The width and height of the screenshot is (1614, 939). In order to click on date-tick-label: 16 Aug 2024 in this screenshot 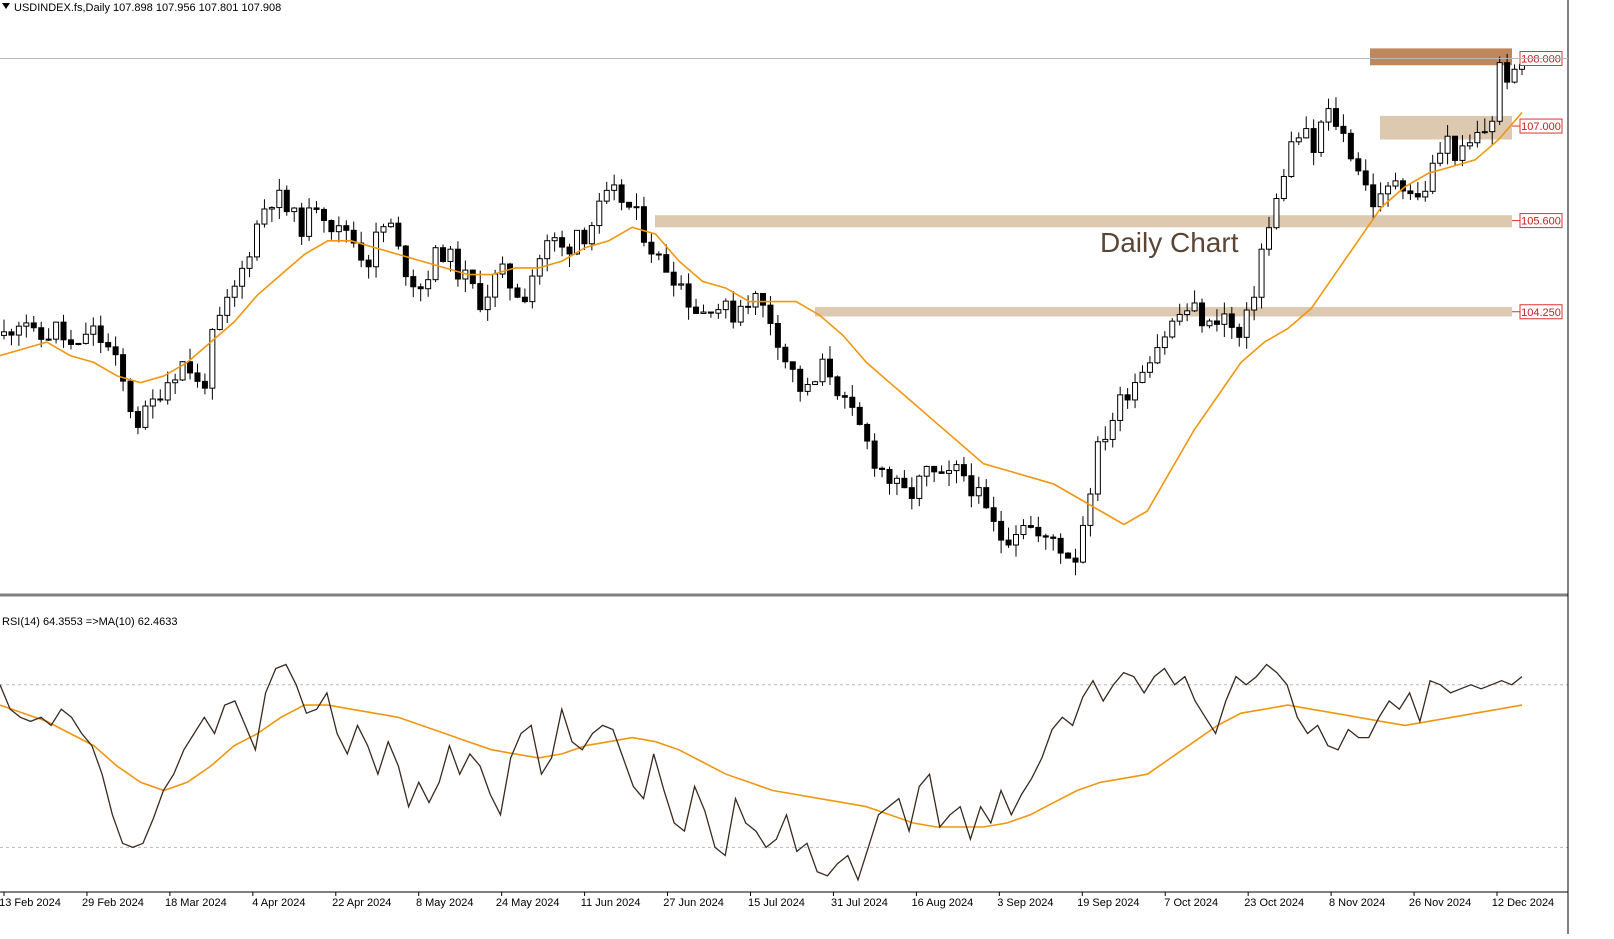, I will do `click(942, 903)`.